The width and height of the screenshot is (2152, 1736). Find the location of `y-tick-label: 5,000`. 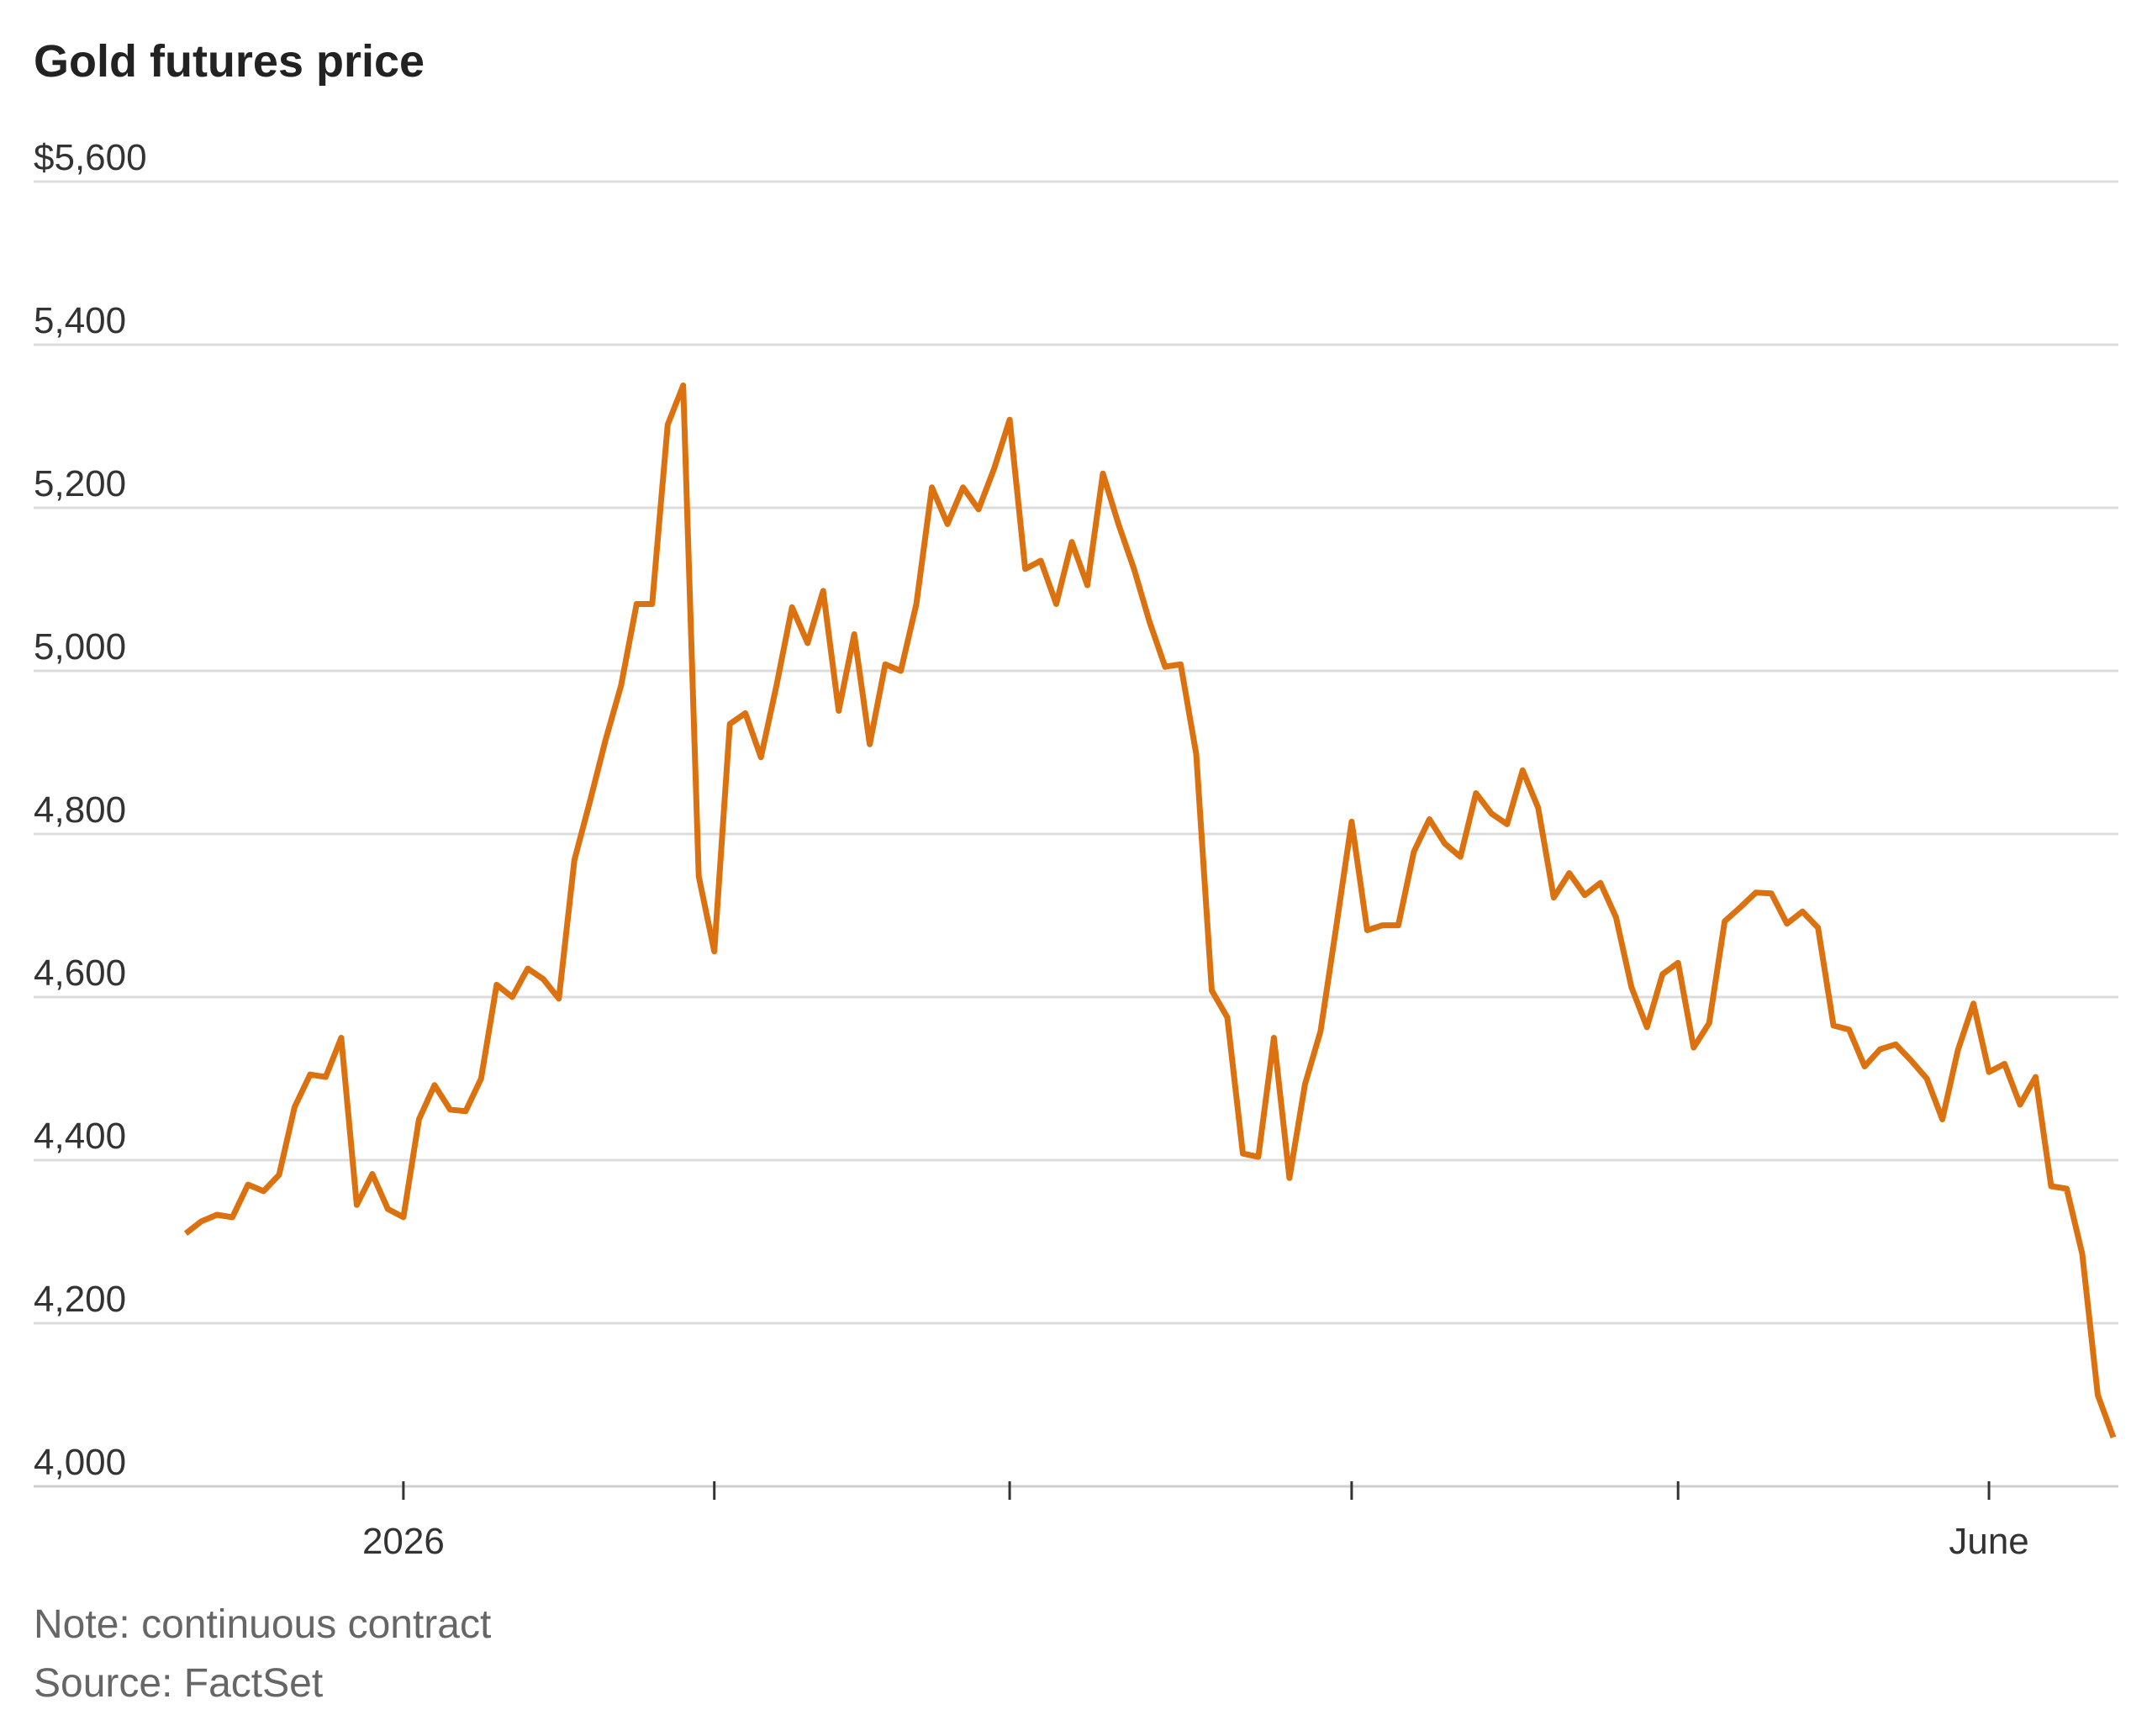

y-tick-label: 5,000 is located at coordinates (80, 646).